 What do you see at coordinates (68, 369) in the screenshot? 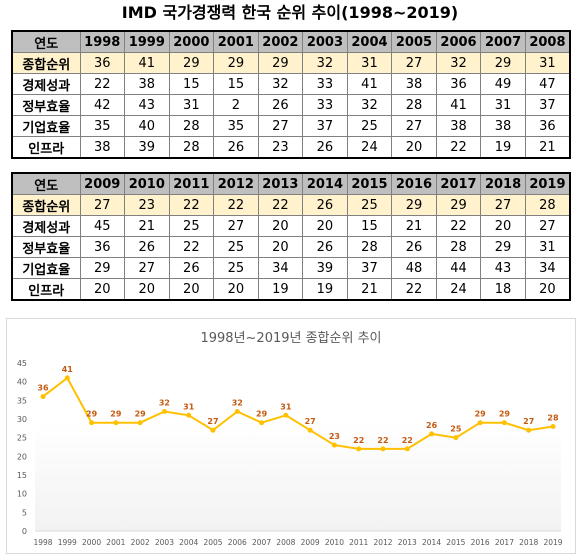
I see `data-label: 41` at bounding box center [68, 369].